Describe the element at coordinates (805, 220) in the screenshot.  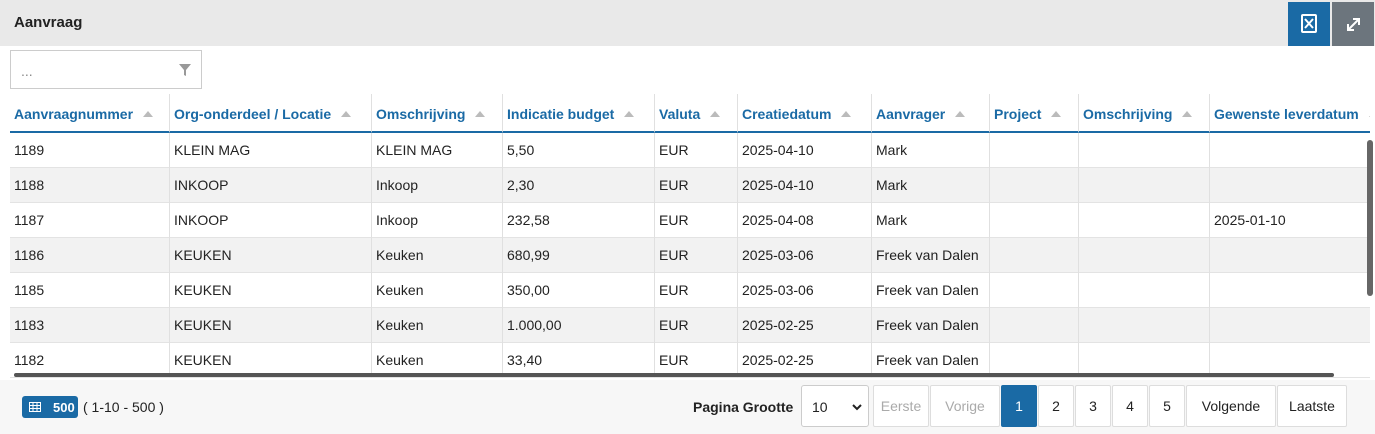
I see `table-cell: 2025-04-08` at that location.